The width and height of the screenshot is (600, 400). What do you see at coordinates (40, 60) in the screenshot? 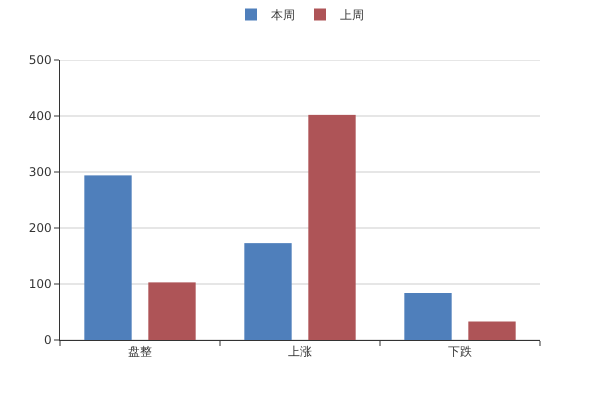
I see `y-tick-label: 500` at bounding box center [40, 60].